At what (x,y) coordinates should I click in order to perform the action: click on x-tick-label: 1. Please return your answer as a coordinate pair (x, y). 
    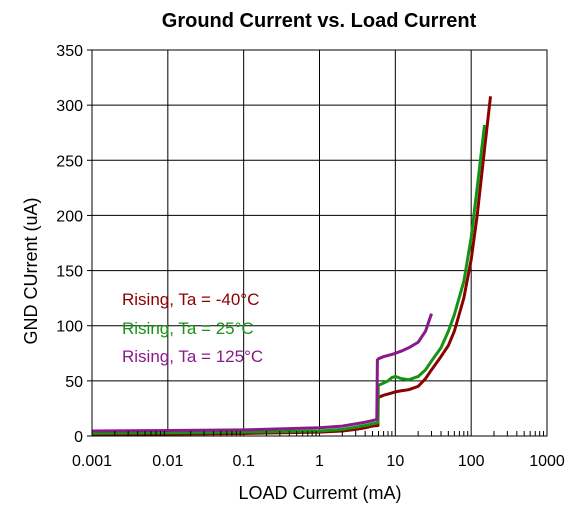
    Looking at the image, I should click on (319, 461).